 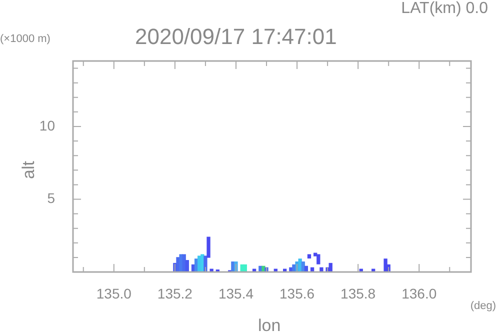 I want to click on chart-title: 2020/09/17 17:47:01, so click(x=236, y=37).